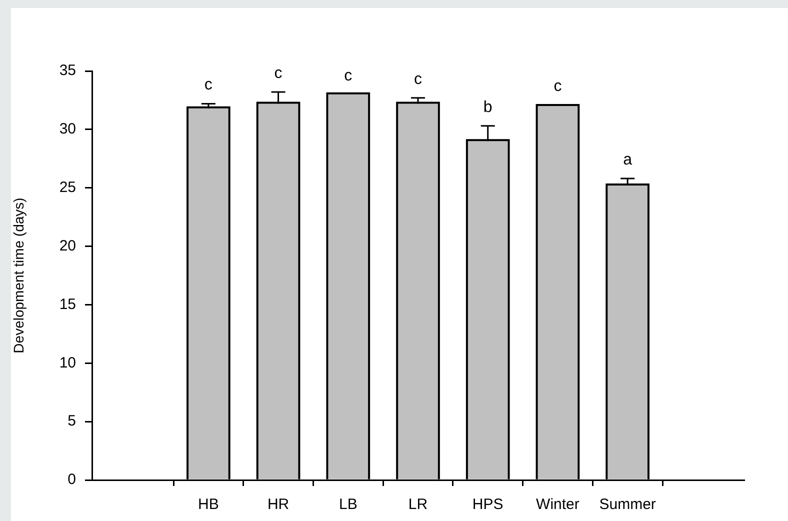 The width and height of the screenshot is (788, 521). I want to click on y-tick-label: 15, so click(67, 304).